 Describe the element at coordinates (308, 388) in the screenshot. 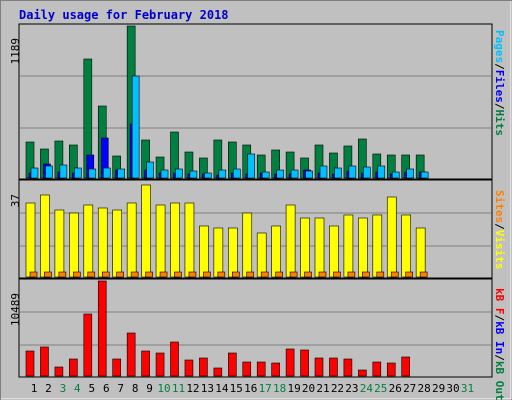

I see `day-label: 20` at that location.